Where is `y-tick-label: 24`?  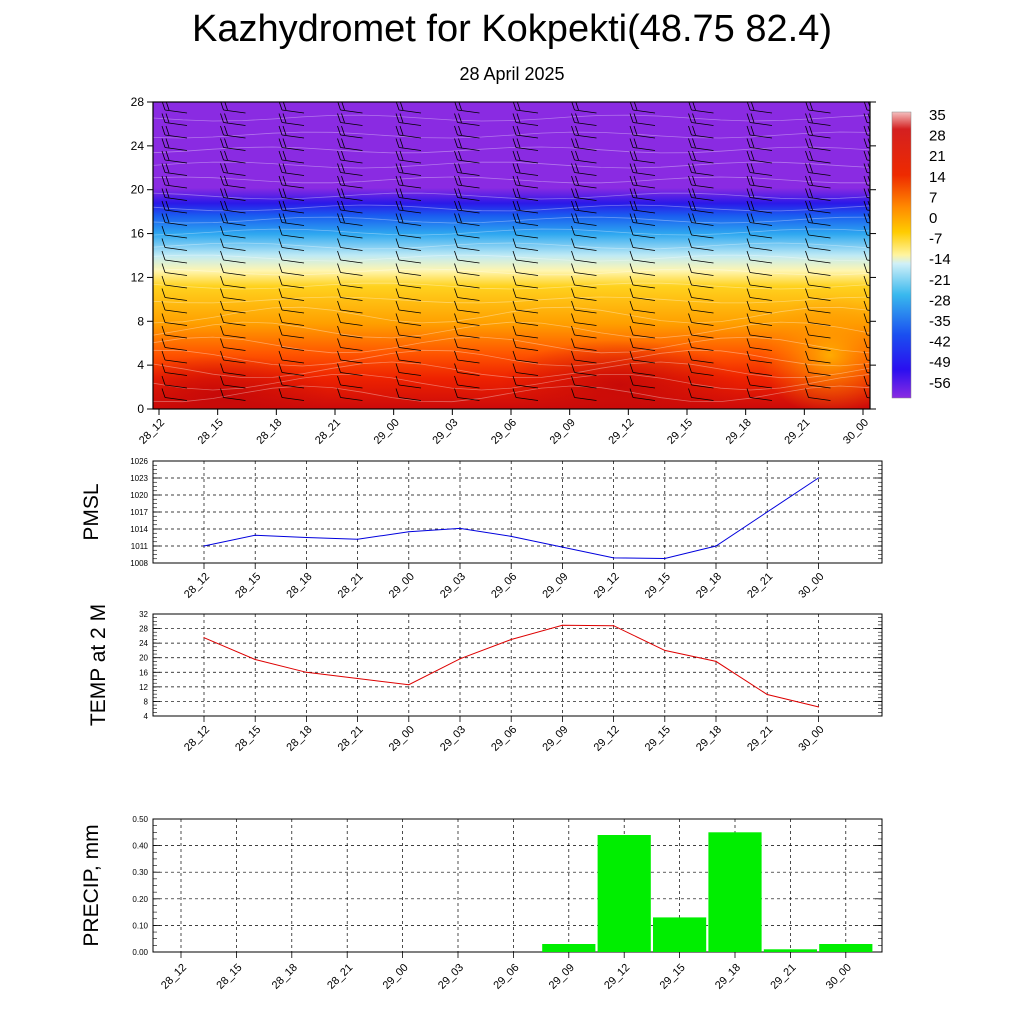 y-tick-label: 24 is located at coordinates (138, 146).